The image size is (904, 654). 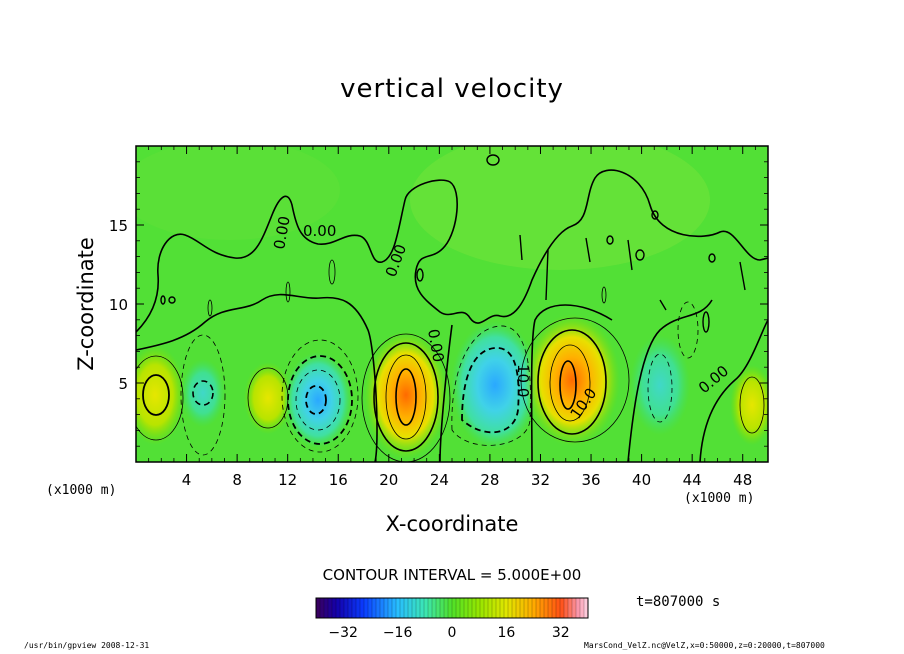 I want to click on colorbar-tick-label-3: 16, so click(x=506, y=633).